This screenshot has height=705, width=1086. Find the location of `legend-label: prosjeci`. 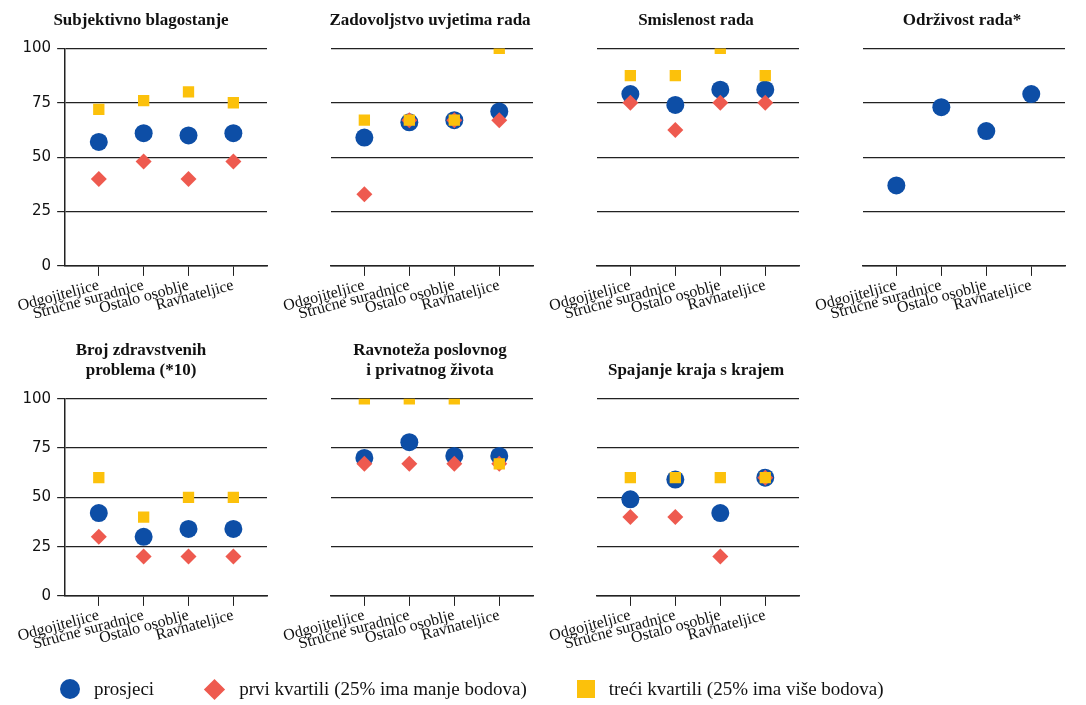

legend-label: prosjeci is located at coordinates (124, 689).